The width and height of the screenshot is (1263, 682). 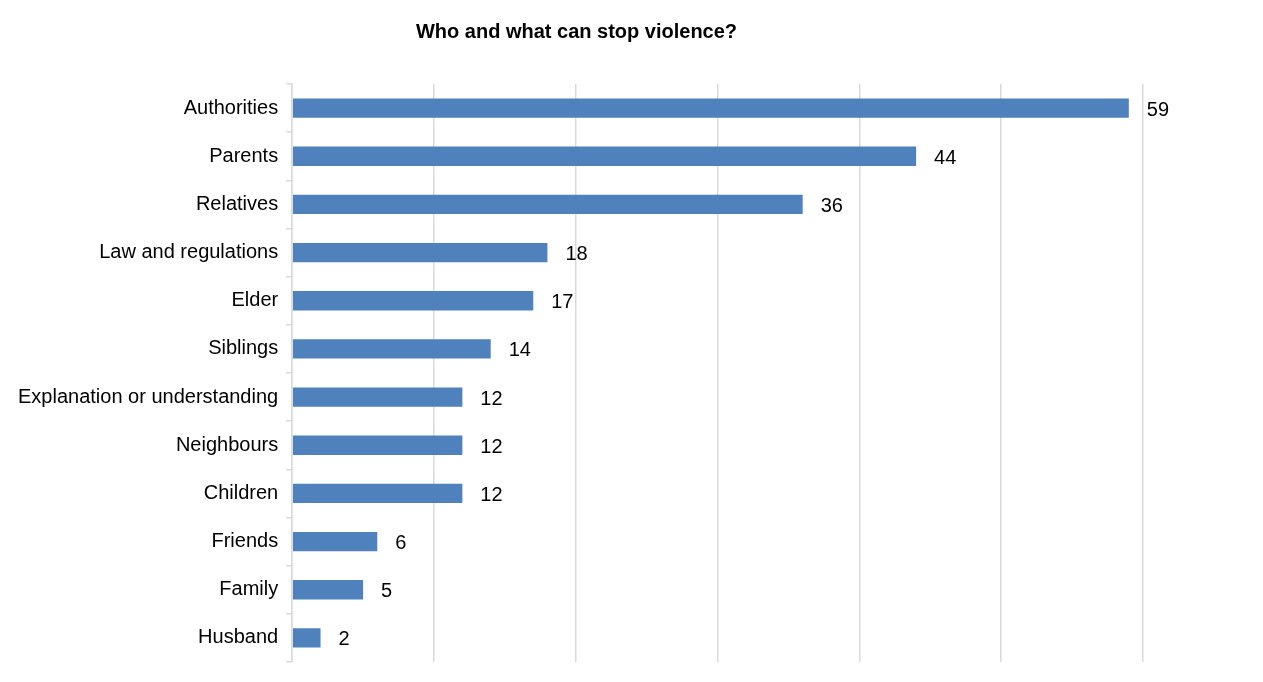 I want to click on y-tick-label: Husband, so click(x=238, y=636).